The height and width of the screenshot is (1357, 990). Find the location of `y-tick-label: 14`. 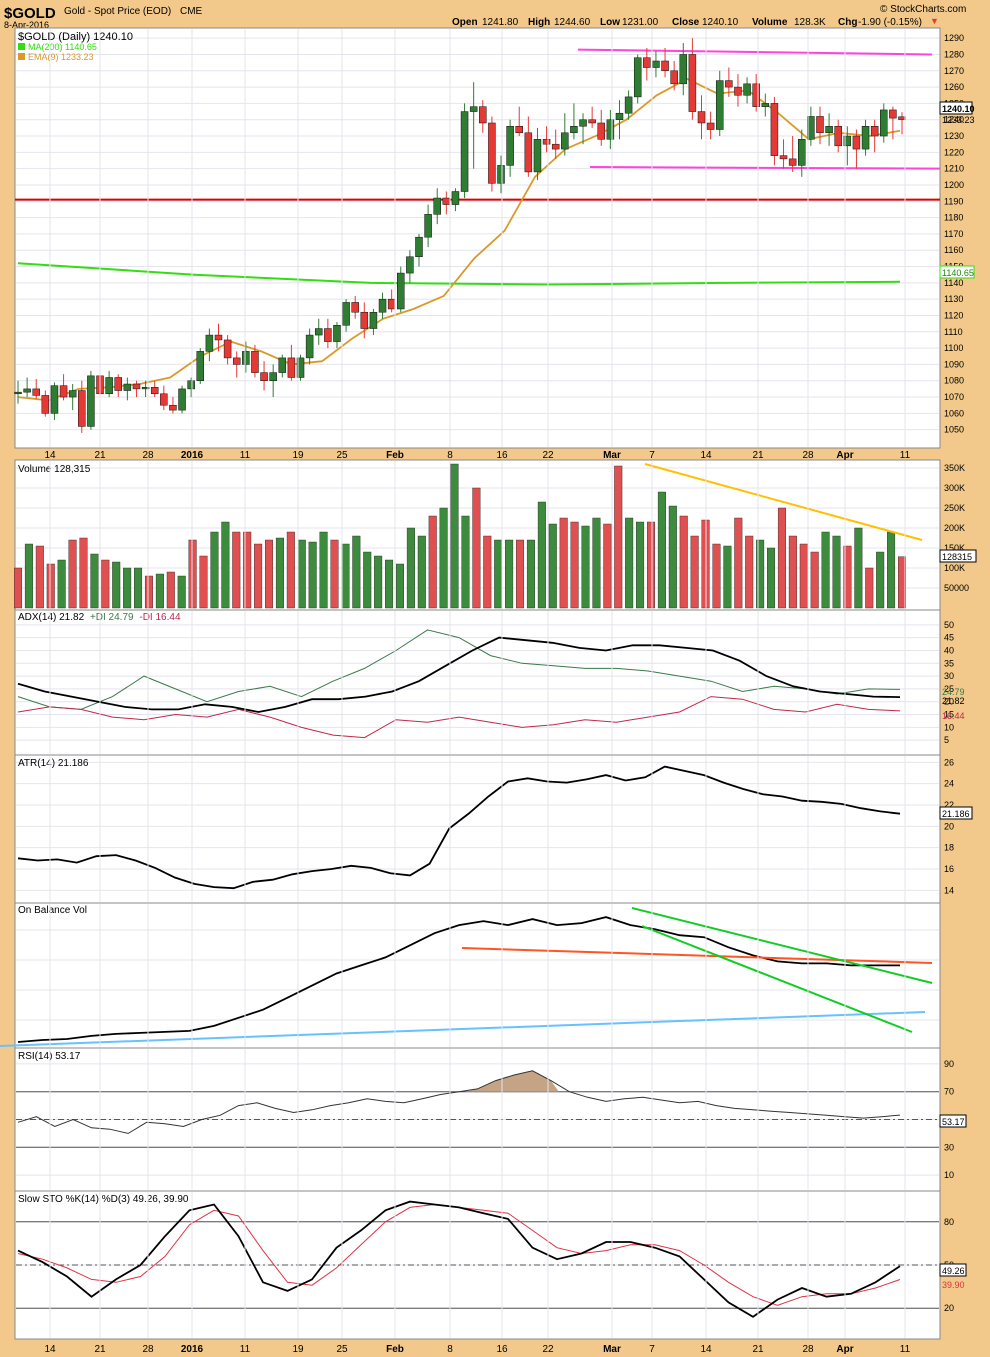

y-tick-label: 14 is located at coordinates (949, 890).